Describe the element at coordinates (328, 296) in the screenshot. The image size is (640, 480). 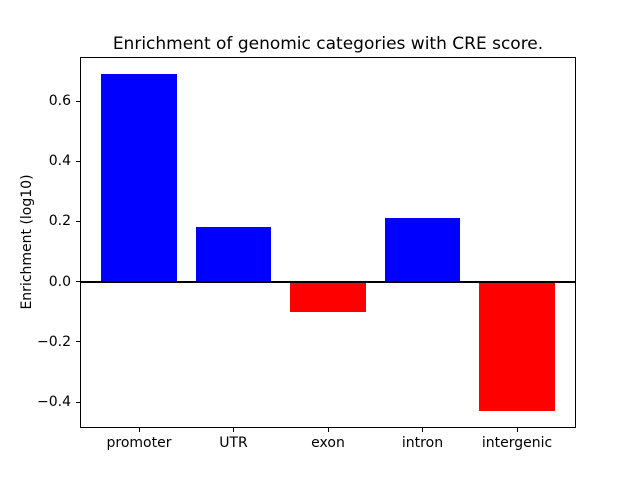
I see `bar-exon` at that location.